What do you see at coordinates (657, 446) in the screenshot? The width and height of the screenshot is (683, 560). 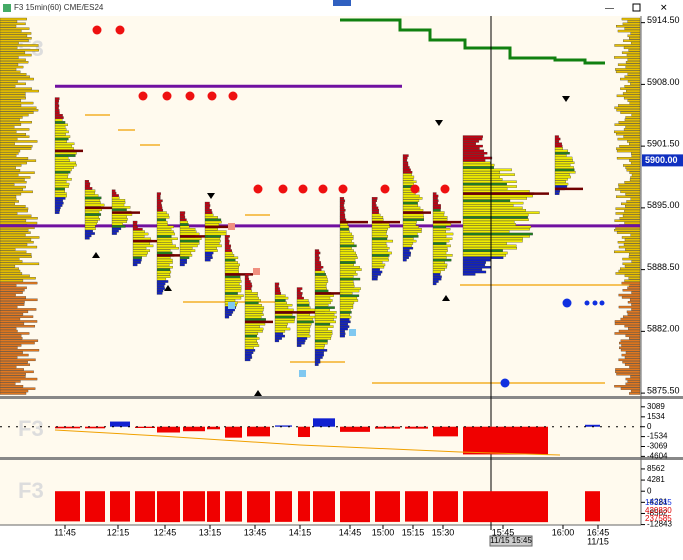 I see `axis-tick-label: -3069` at bounding box center [657, 446].